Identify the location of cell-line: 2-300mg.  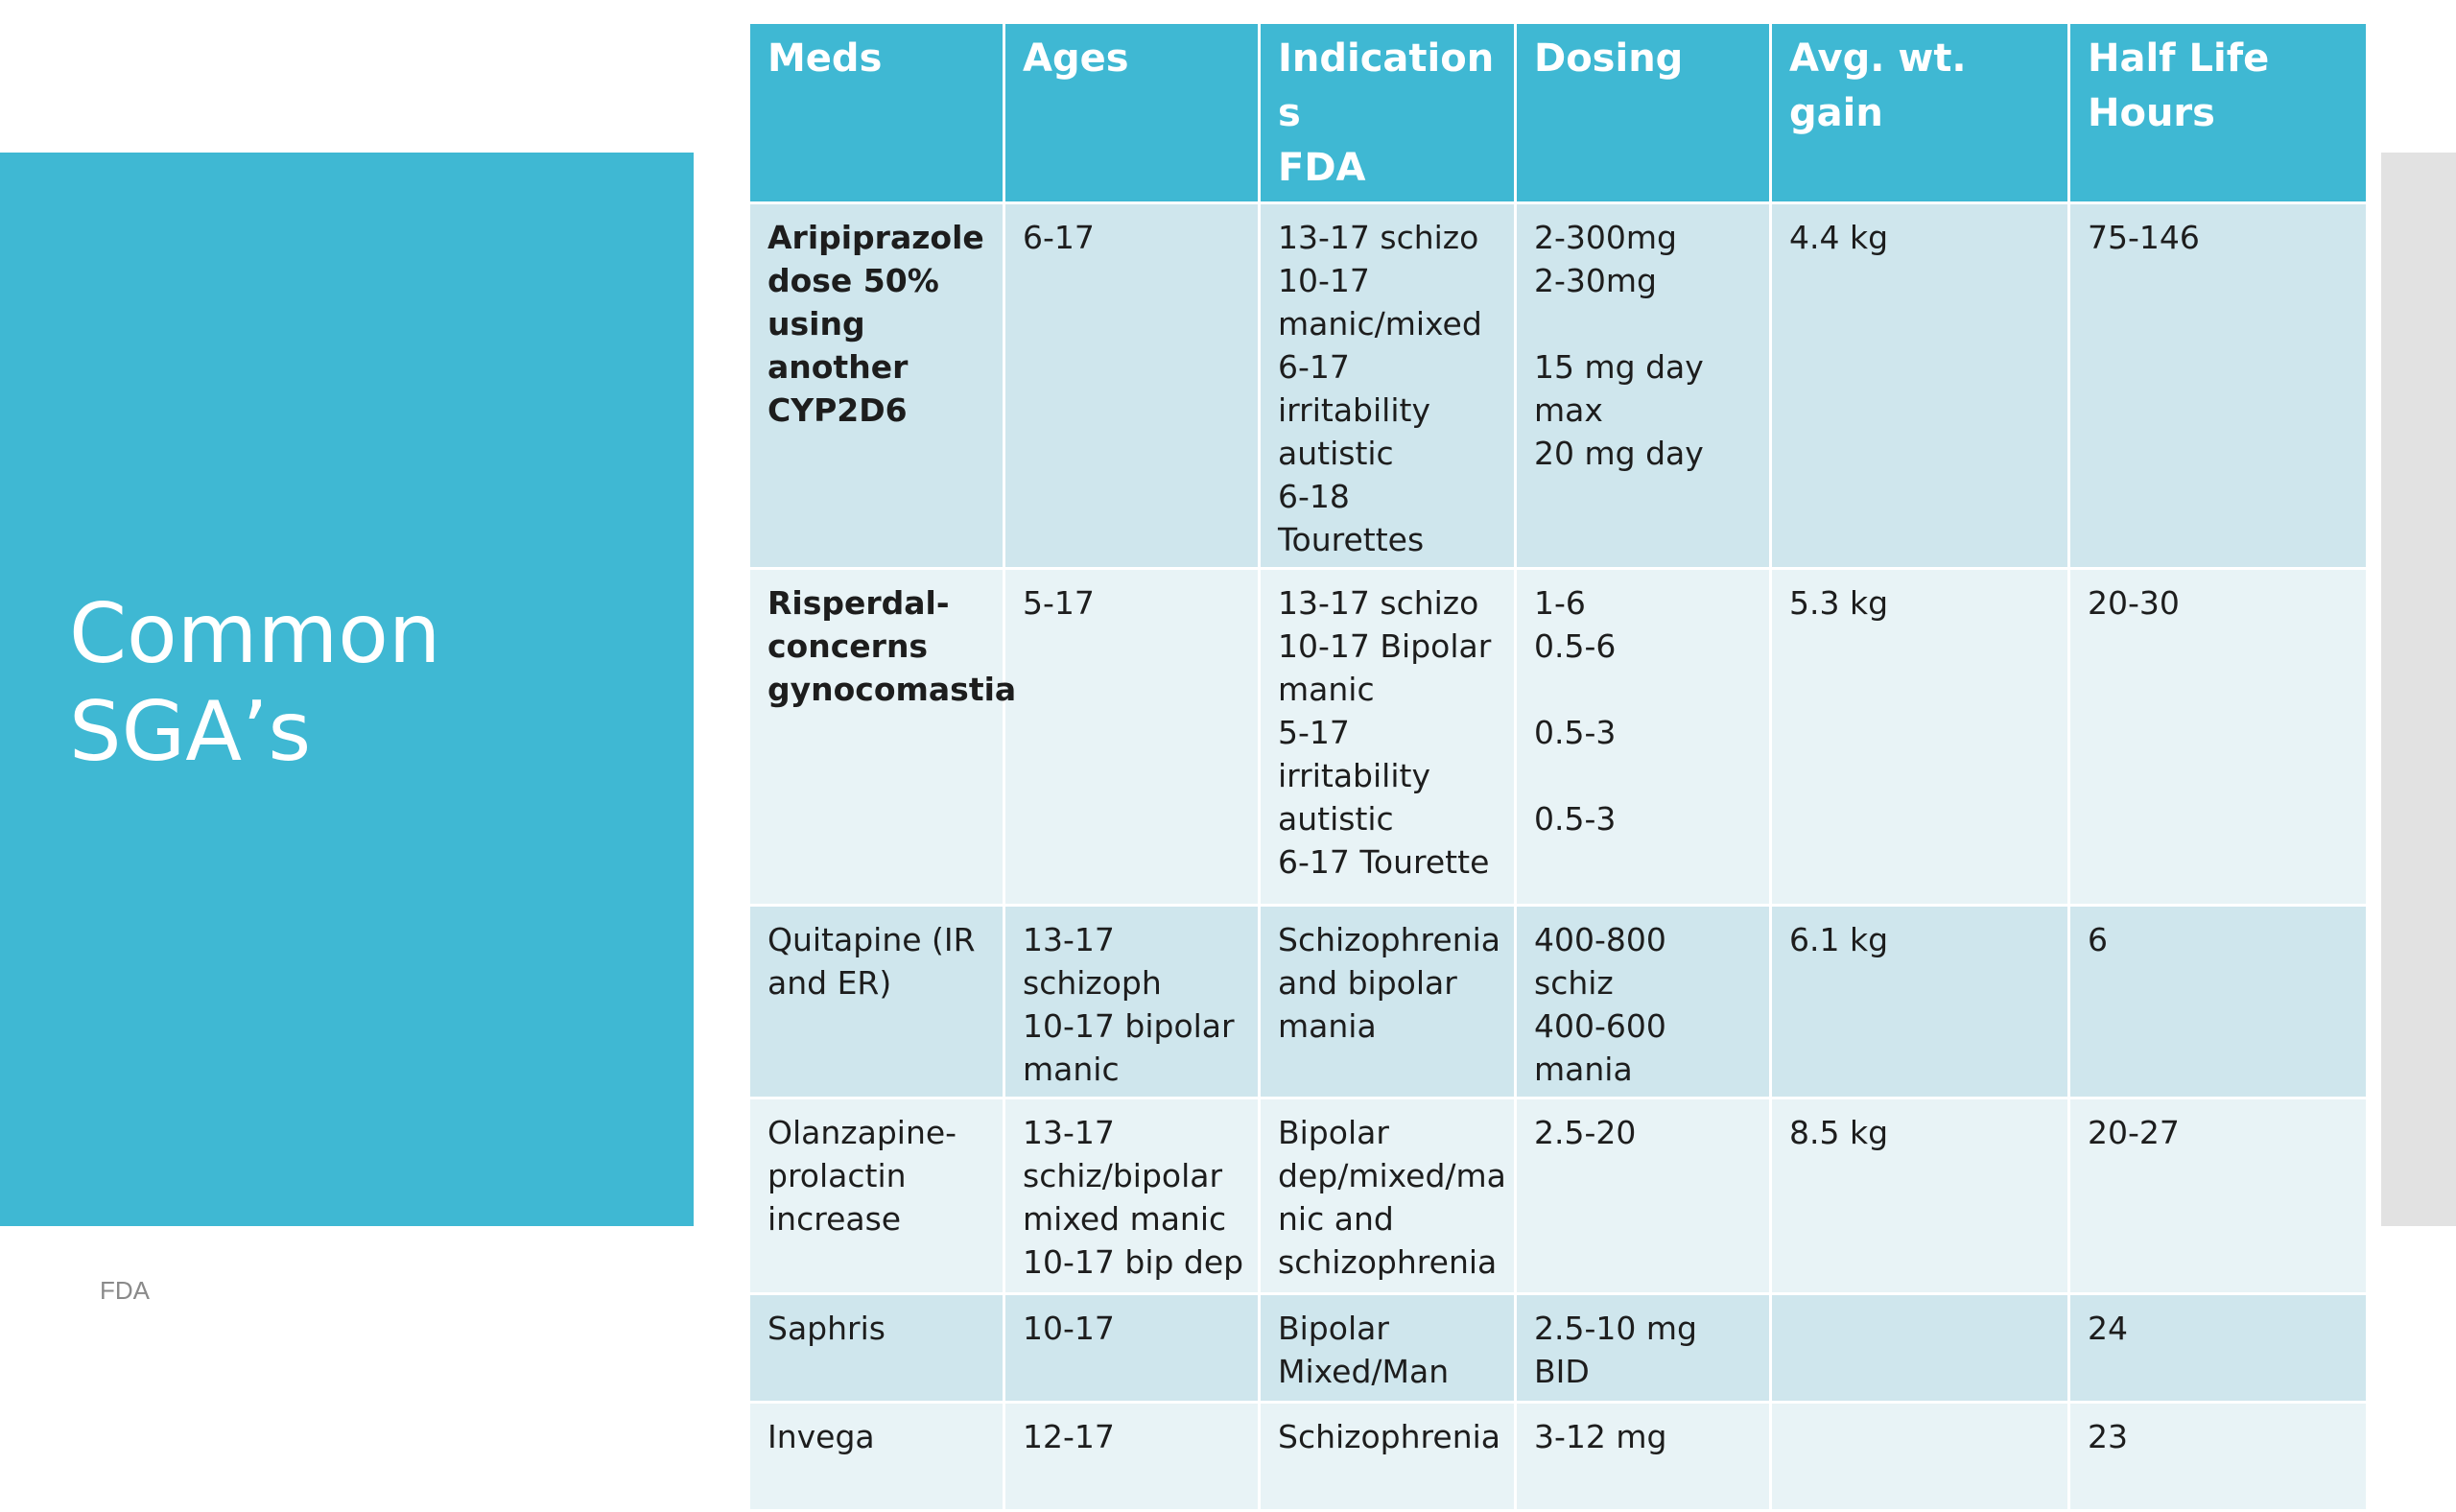
(1605, 237).